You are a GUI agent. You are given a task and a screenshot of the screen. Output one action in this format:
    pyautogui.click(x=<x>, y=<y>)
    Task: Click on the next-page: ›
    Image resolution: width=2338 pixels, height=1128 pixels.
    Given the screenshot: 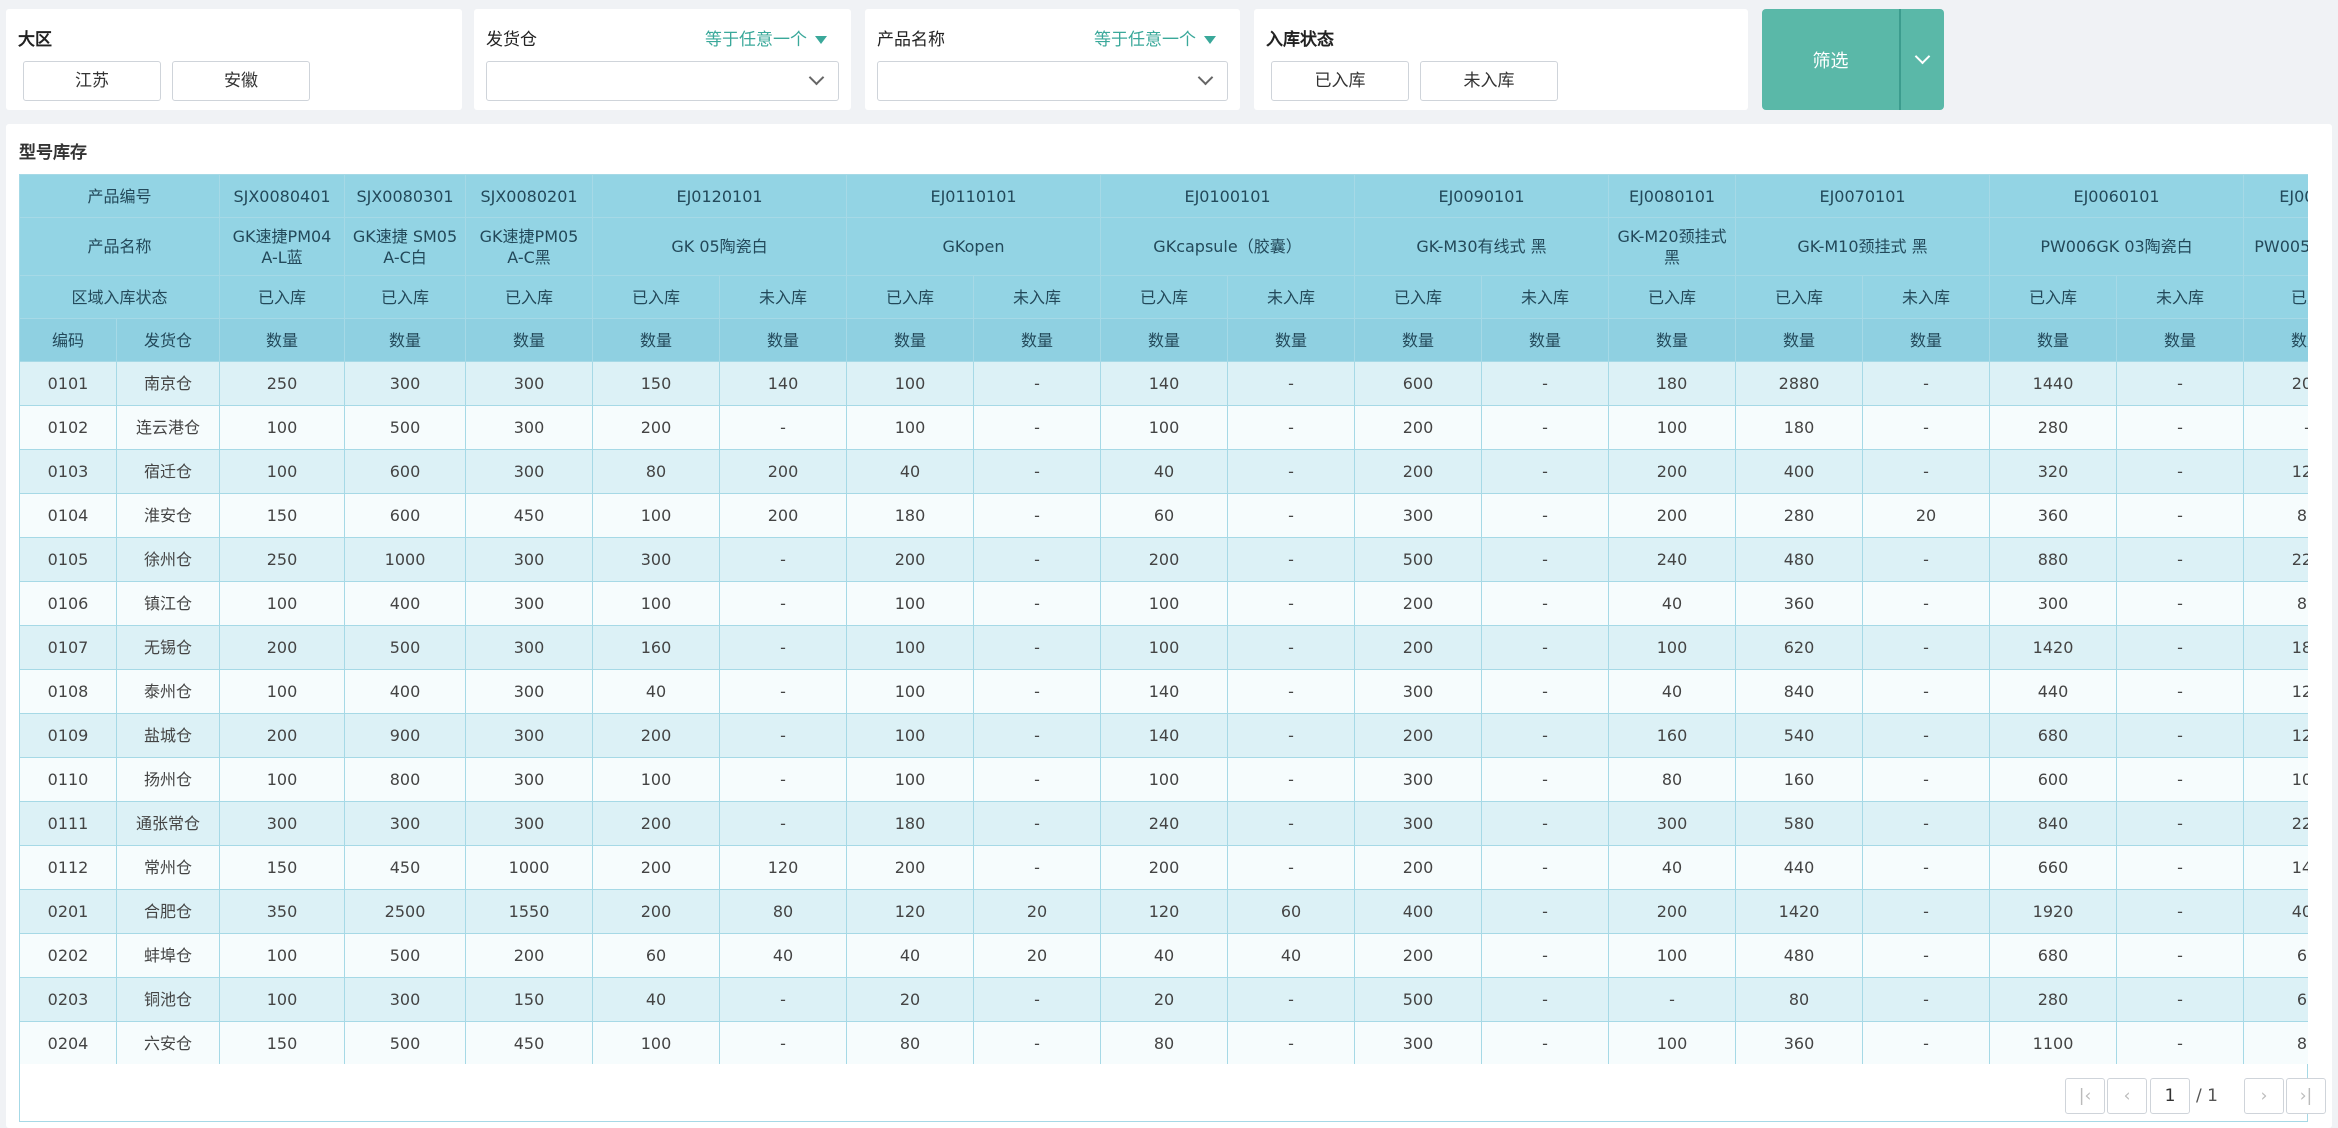 What is the action you would take?
    pyautogui.click(x=2264, y=1096)
    